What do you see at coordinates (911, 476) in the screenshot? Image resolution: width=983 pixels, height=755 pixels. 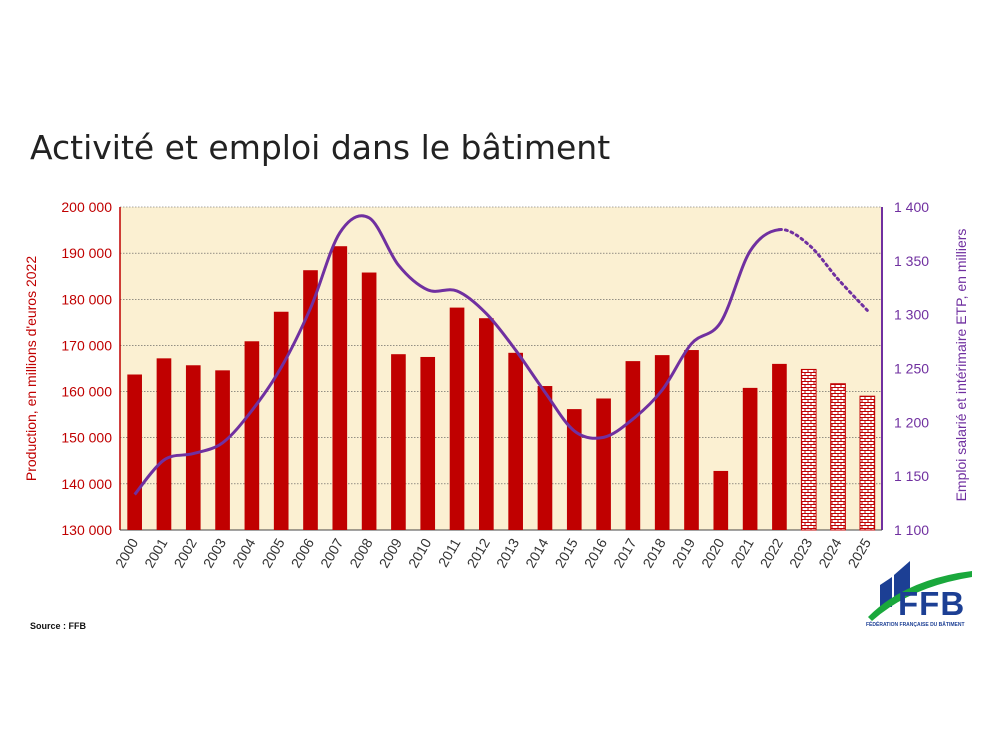 I see `y2-tick-label: 1 150` at bounding box center [911, 476].